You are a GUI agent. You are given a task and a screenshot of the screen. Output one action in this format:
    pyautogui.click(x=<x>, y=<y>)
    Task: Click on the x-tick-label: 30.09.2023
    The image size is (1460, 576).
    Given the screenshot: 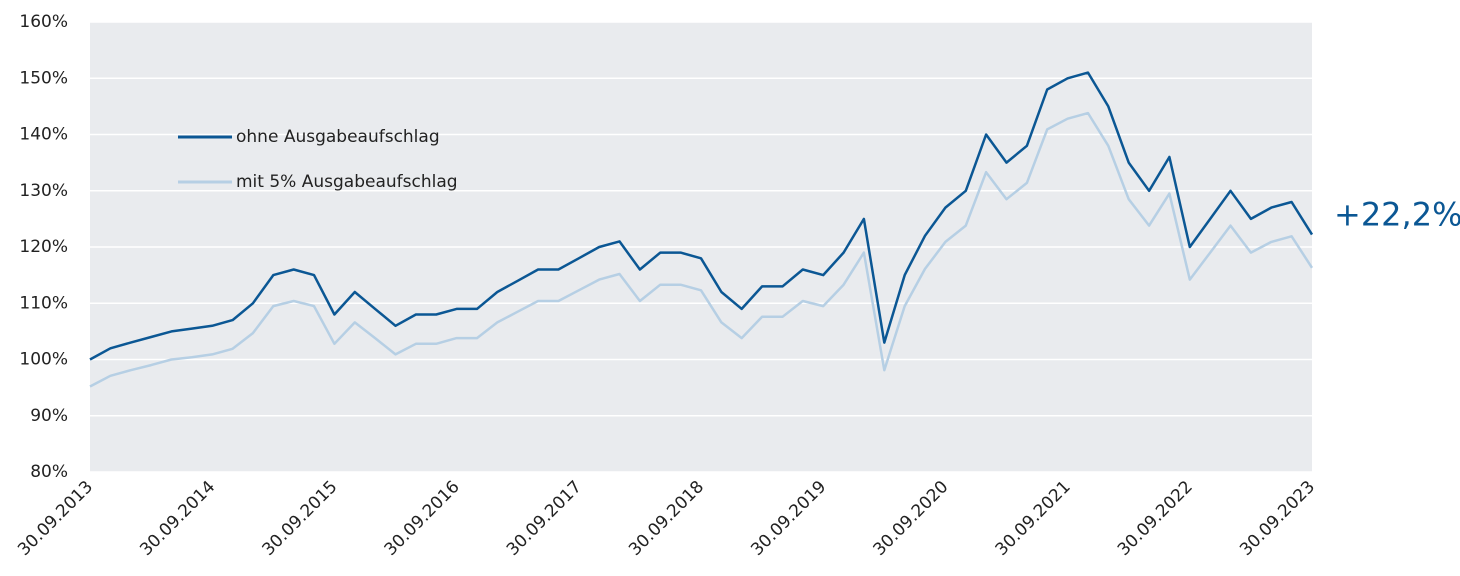 What is the action you would take?
    pyautogui.click(x=1277, y=518)
    